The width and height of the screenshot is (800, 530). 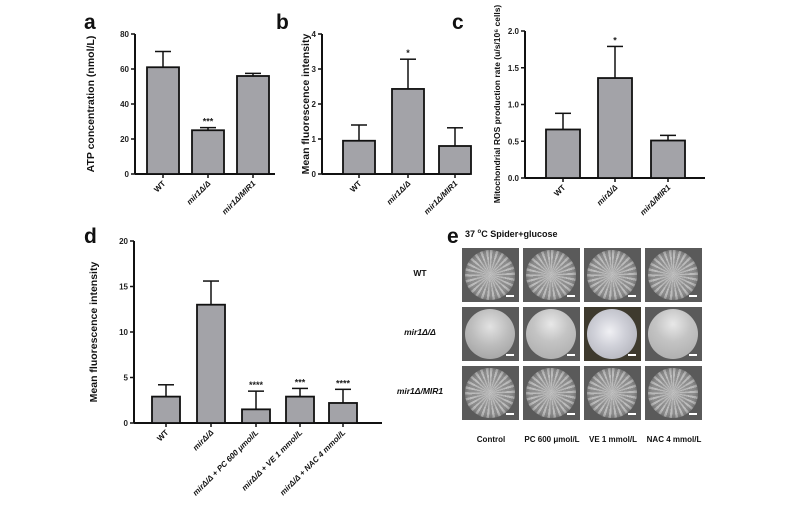 What do you see at coordinates (511, 234) in the screenshot?
I see `panel-e-title: 37 oC Spider+glucose` at bounding box center [511, 234].